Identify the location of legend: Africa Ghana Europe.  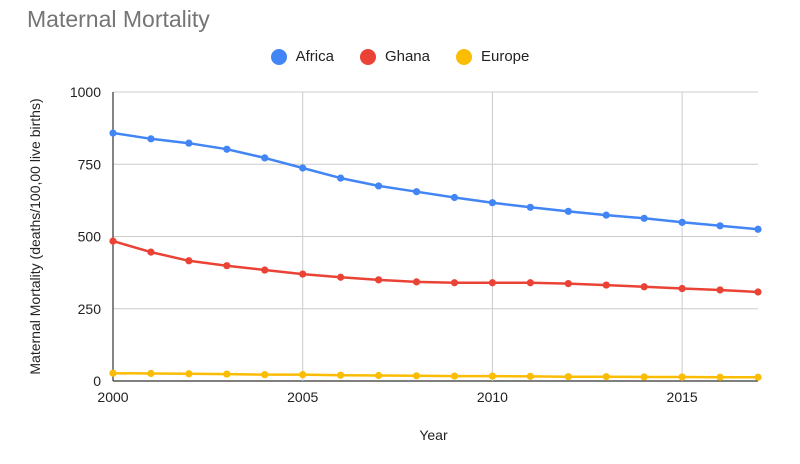
(400, 56).